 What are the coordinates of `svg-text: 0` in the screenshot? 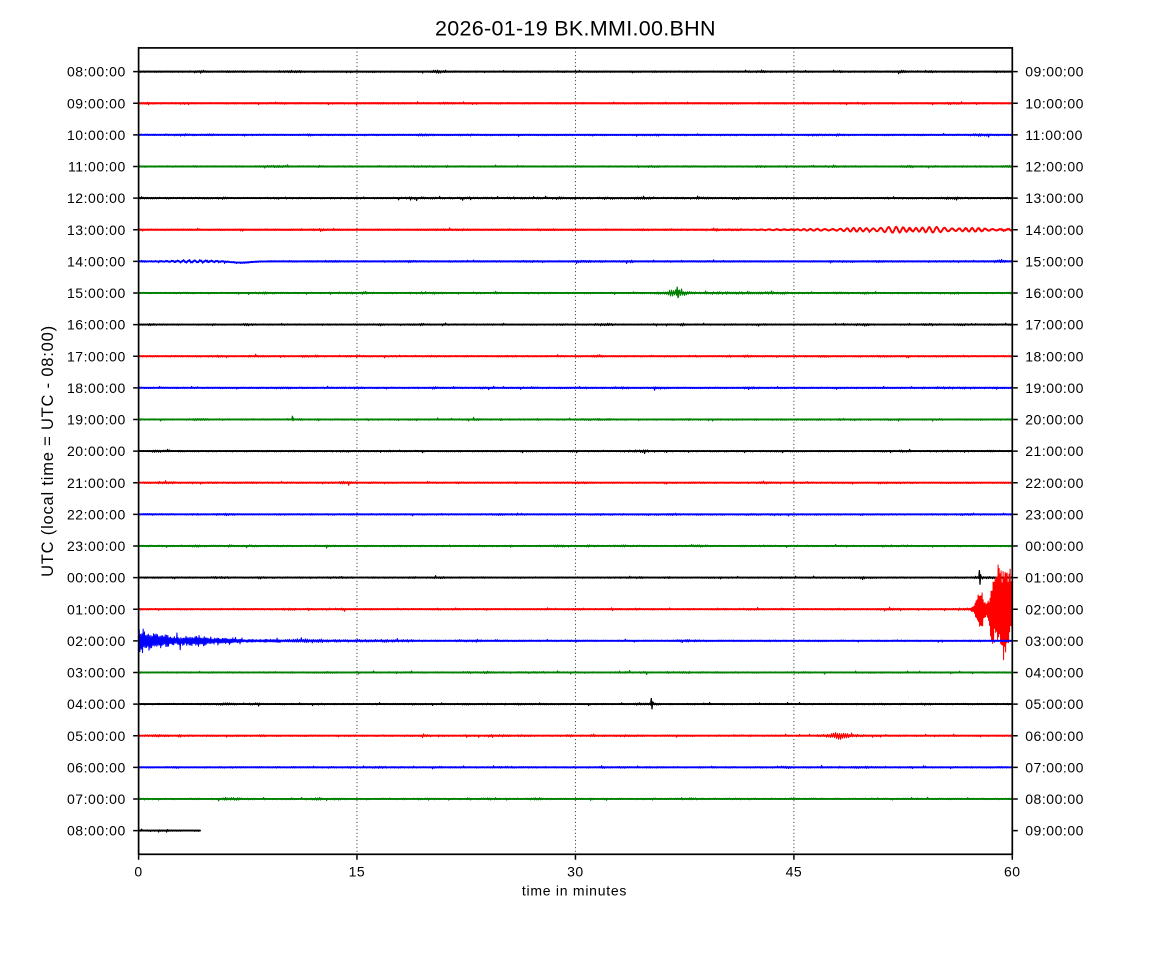 It's located at (138, 872).